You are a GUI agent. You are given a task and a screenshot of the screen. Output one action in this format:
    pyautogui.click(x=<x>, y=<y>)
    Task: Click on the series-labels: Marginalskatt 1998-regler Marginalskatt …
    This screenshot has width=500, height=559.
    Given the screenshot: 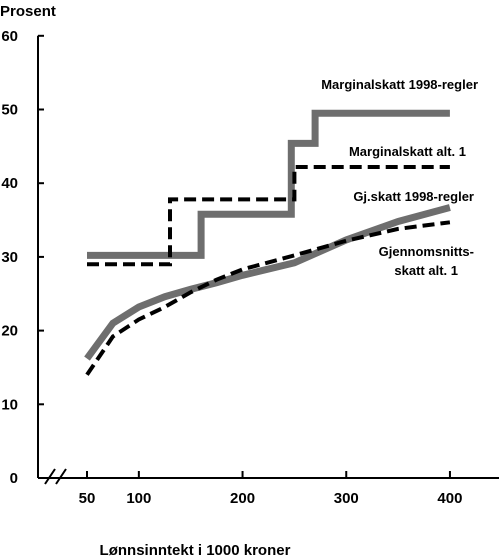 What is the action you would take?
    pyautogui.click(x=399, y=177)
    